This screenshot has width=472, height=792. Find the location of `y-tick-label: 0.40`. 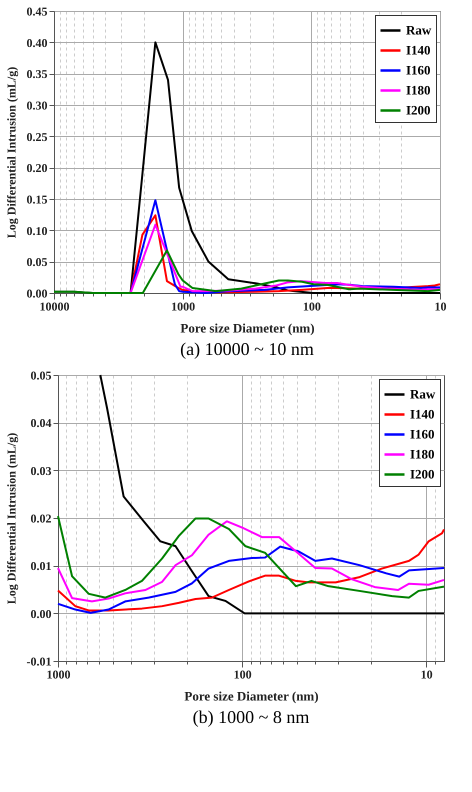

y-tick-label: 0.40 is located at coordinates (37, 43).